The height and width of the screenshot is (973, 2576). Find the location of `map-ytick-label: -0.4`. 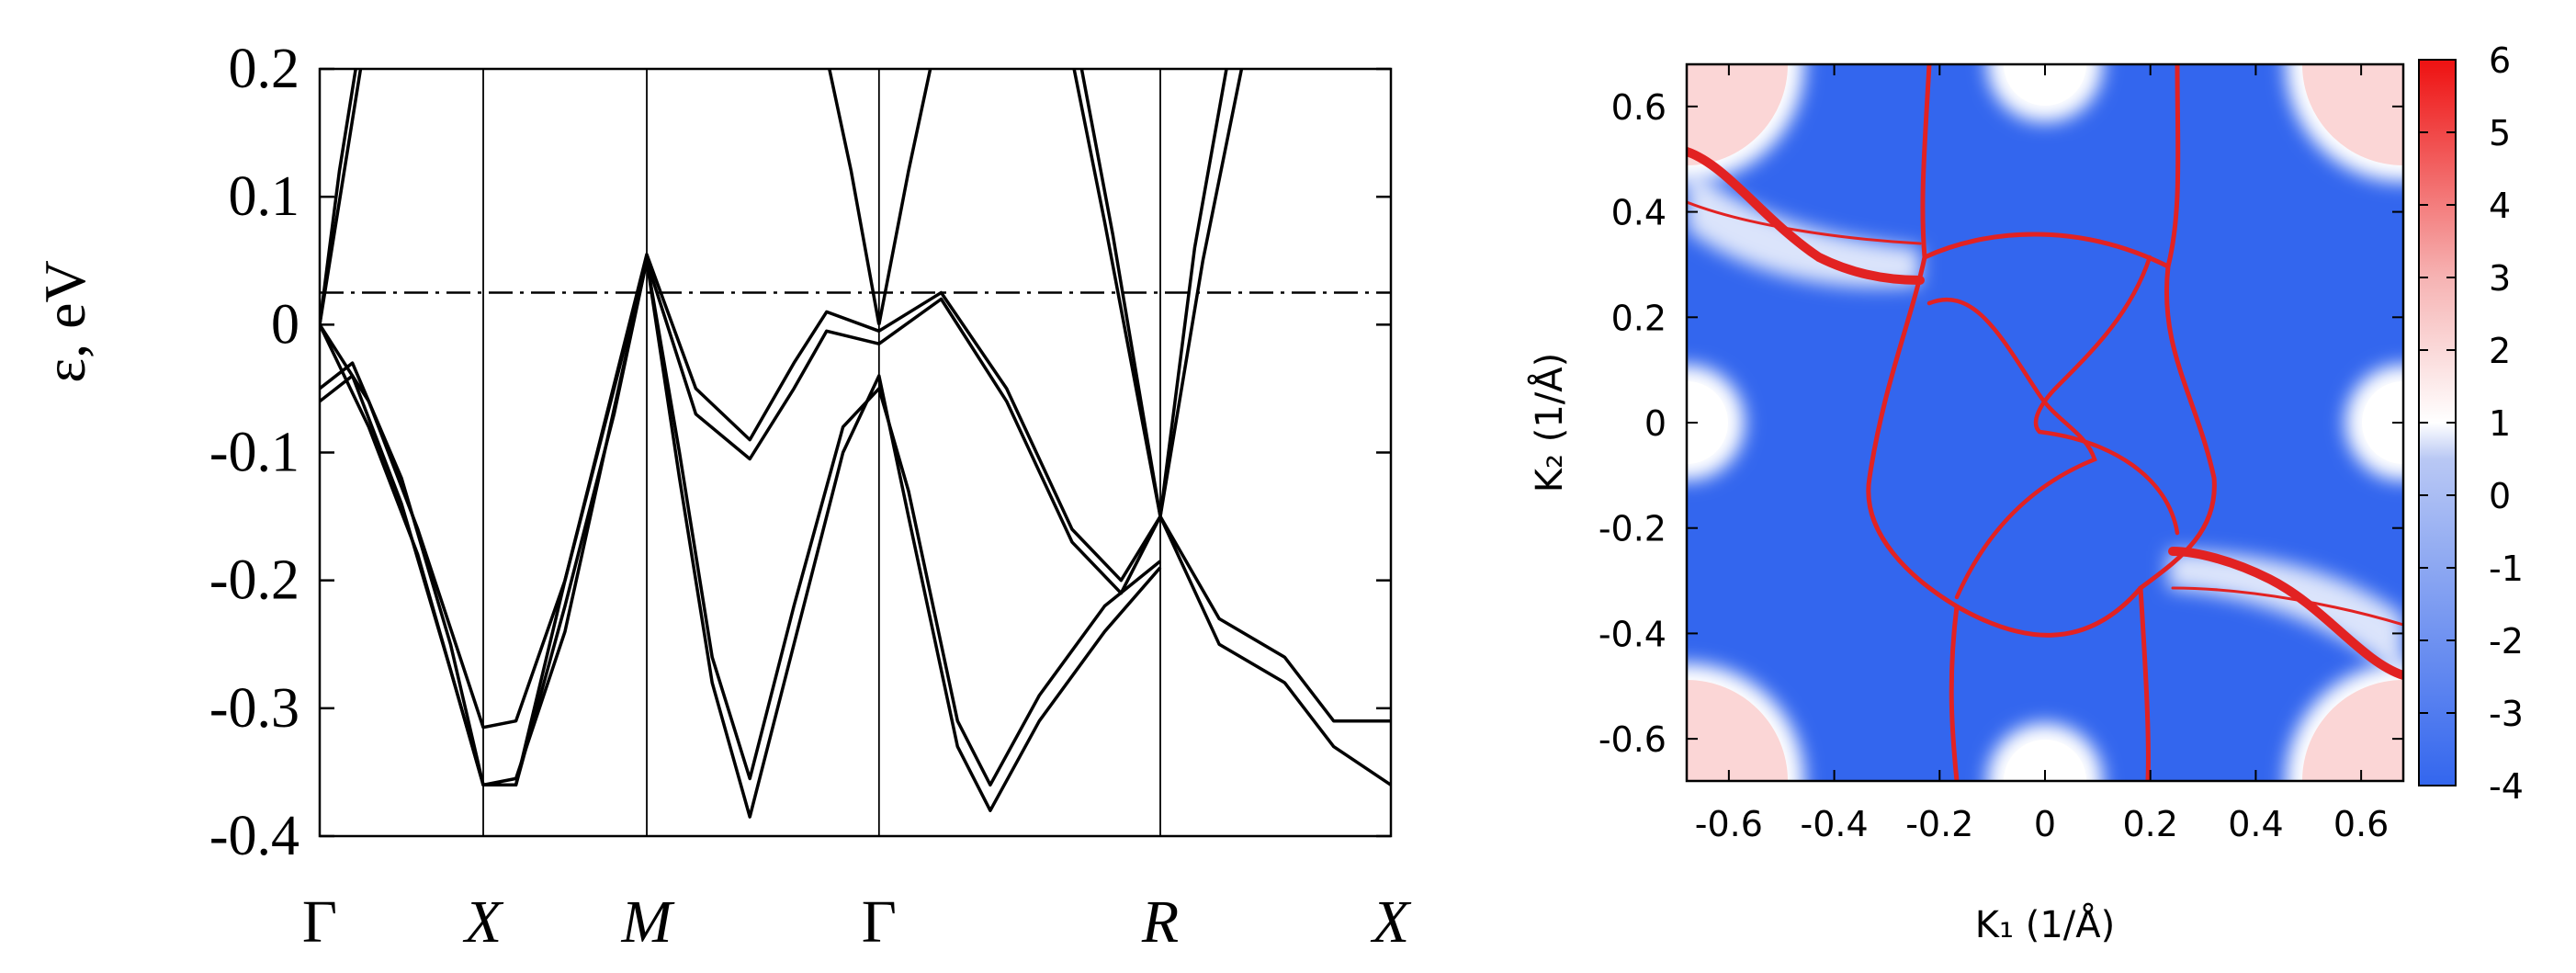

map-ytick-label: -0.4 is located at coordinates (1632, 634).